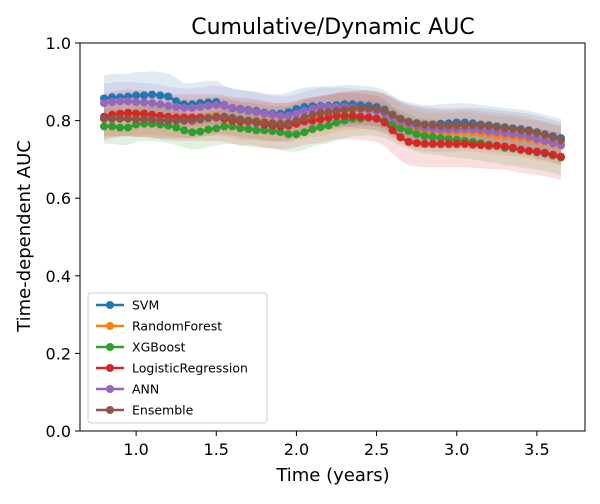  What do you see at coordinates (332, 134) in the screenshot?
I see `band-logisticregression` at bounding box center [332, 134].